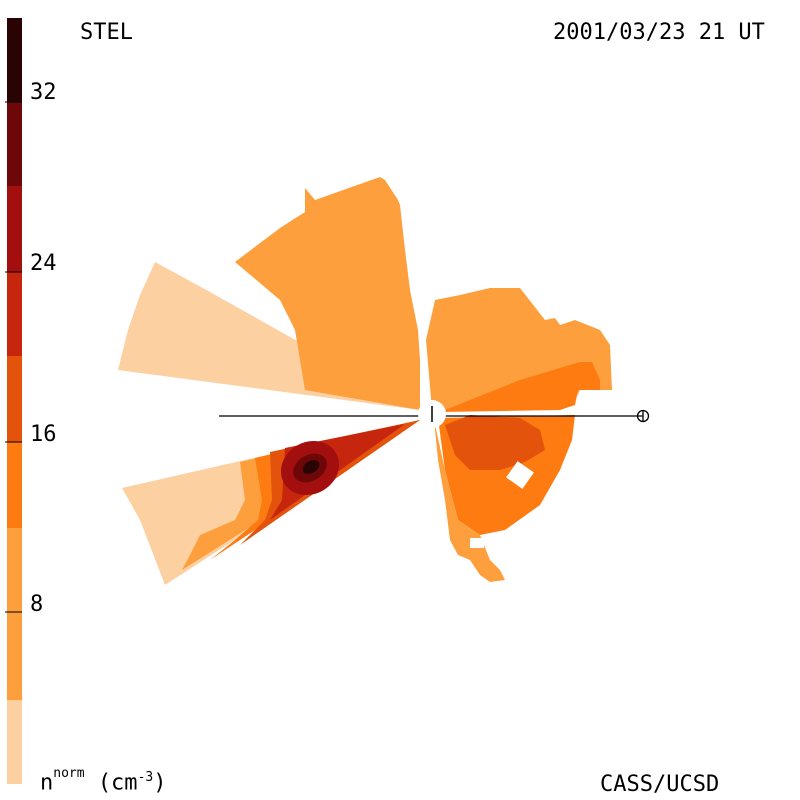 This screenshot has width=800, height=800. I want to click on density-sector-lower-right, so click(469, 501).